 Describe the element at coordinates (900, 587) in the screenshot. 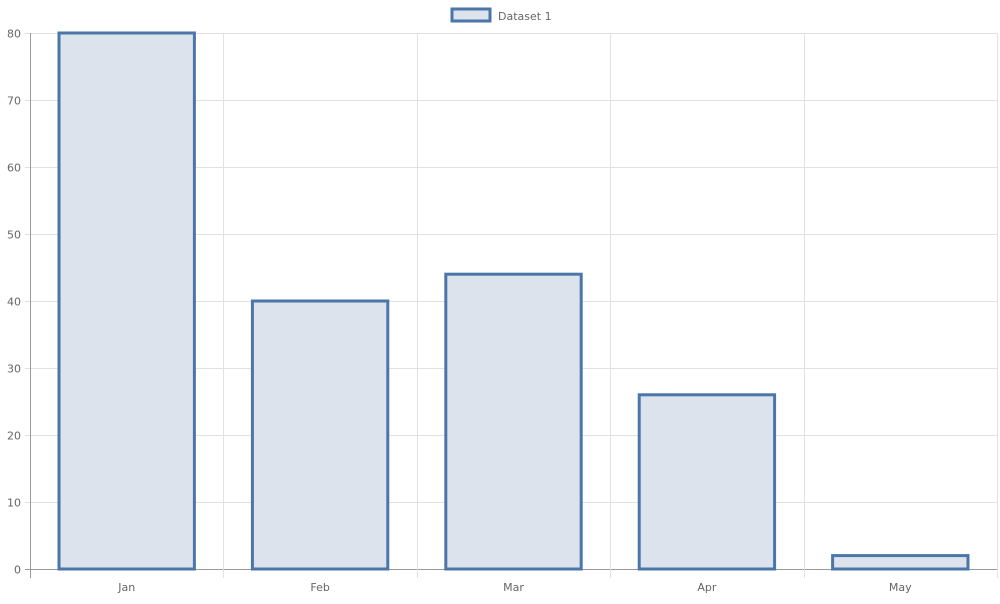

I see `x-tick-label: May` at that location.